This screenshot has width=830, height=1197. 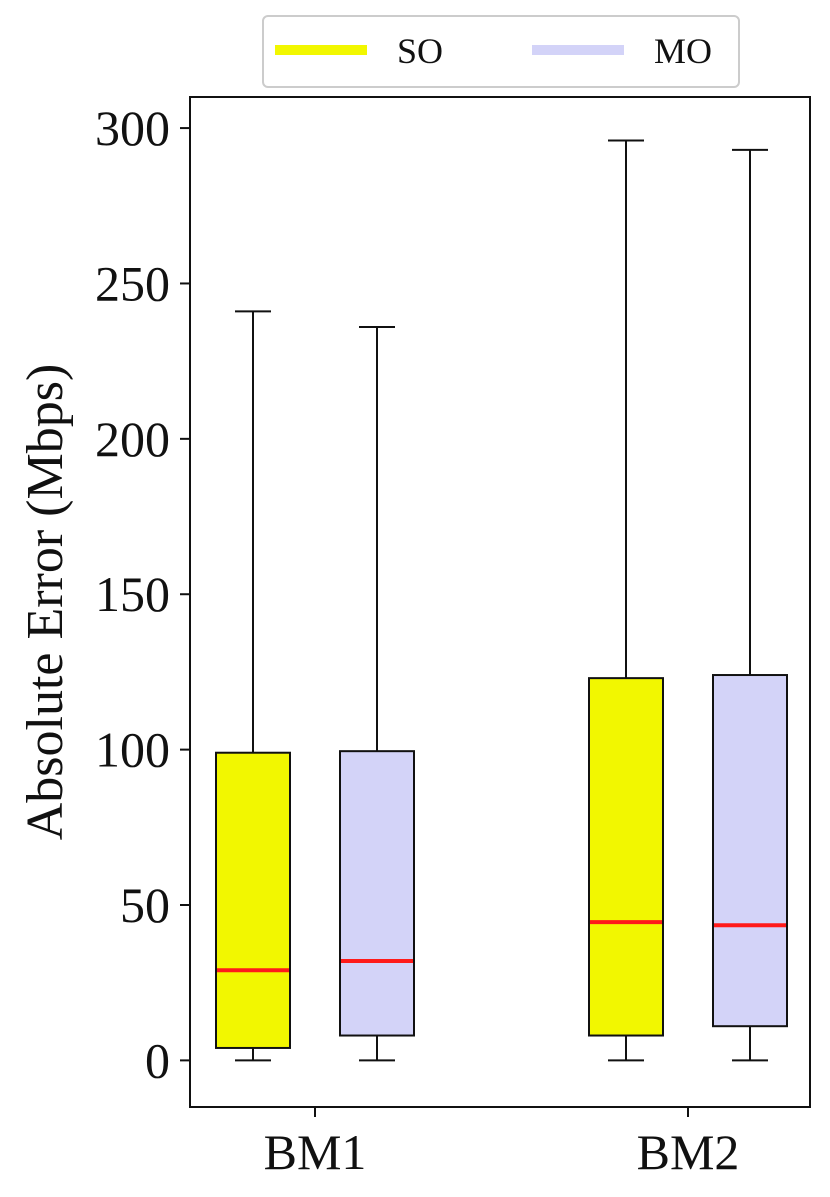 I want to click on y-axis: 0 50 100 150 200 250 300, so click(x=142, y=594).